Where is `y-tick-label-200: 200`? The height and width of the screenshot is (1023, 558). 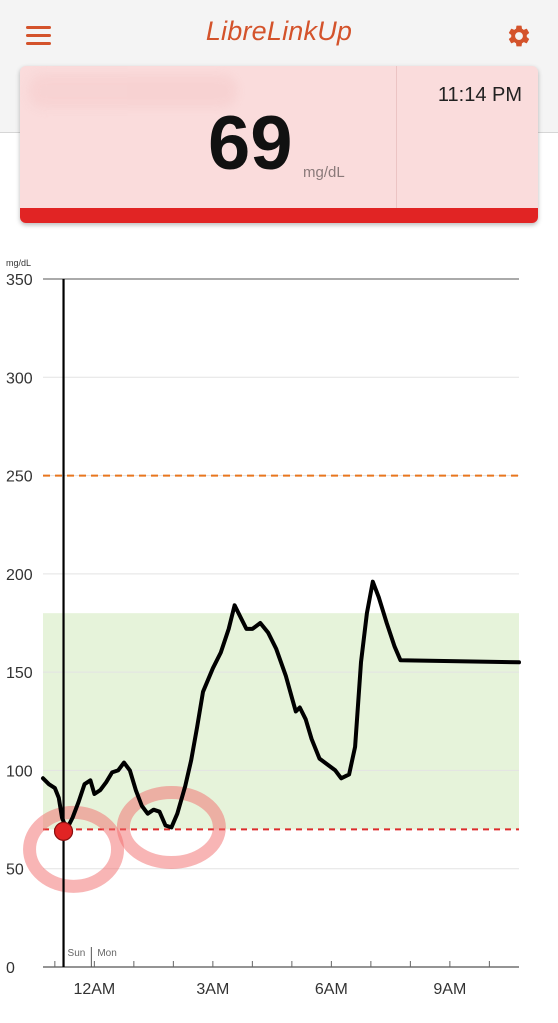 y-tick-label-200: 200 is located at coordinates (19, 575).